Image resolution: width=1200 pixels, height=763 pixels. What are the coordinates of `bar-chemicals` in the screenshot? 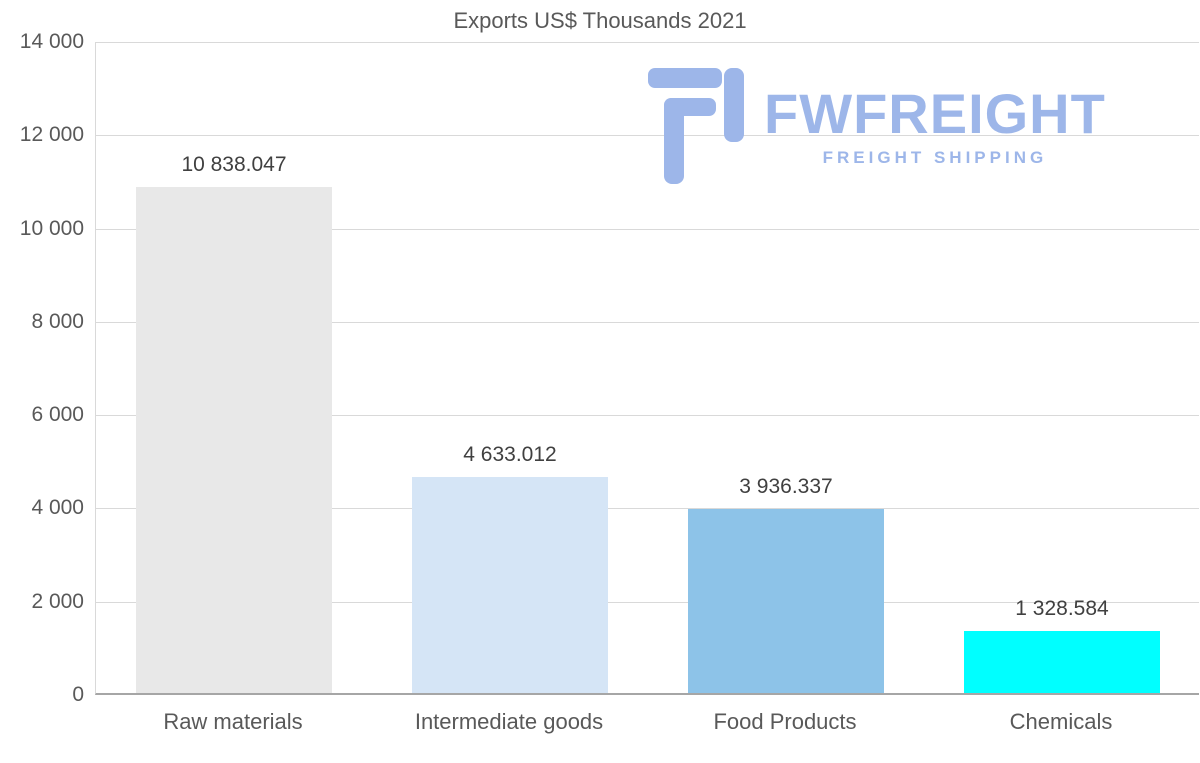 It's located at (1062, 662).